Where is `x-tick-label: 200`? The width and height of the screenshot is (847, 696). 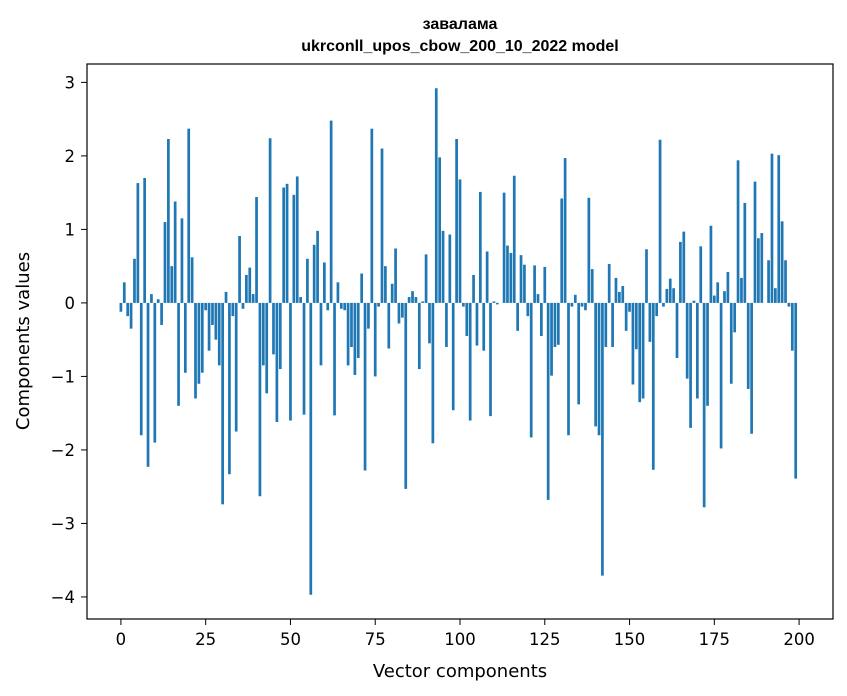 x-tick-label: 200 is located at coordinates (799, 639).